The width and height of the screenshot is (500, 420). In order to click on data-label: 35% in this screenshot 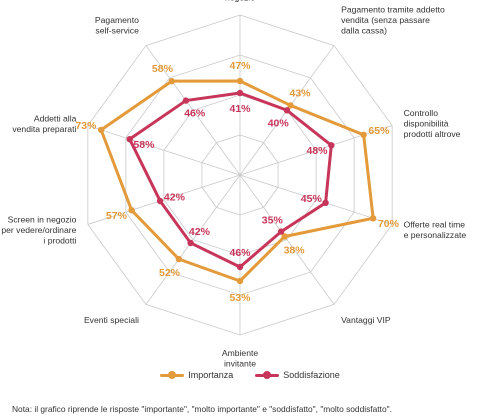, I will do `click(273, 221)`.